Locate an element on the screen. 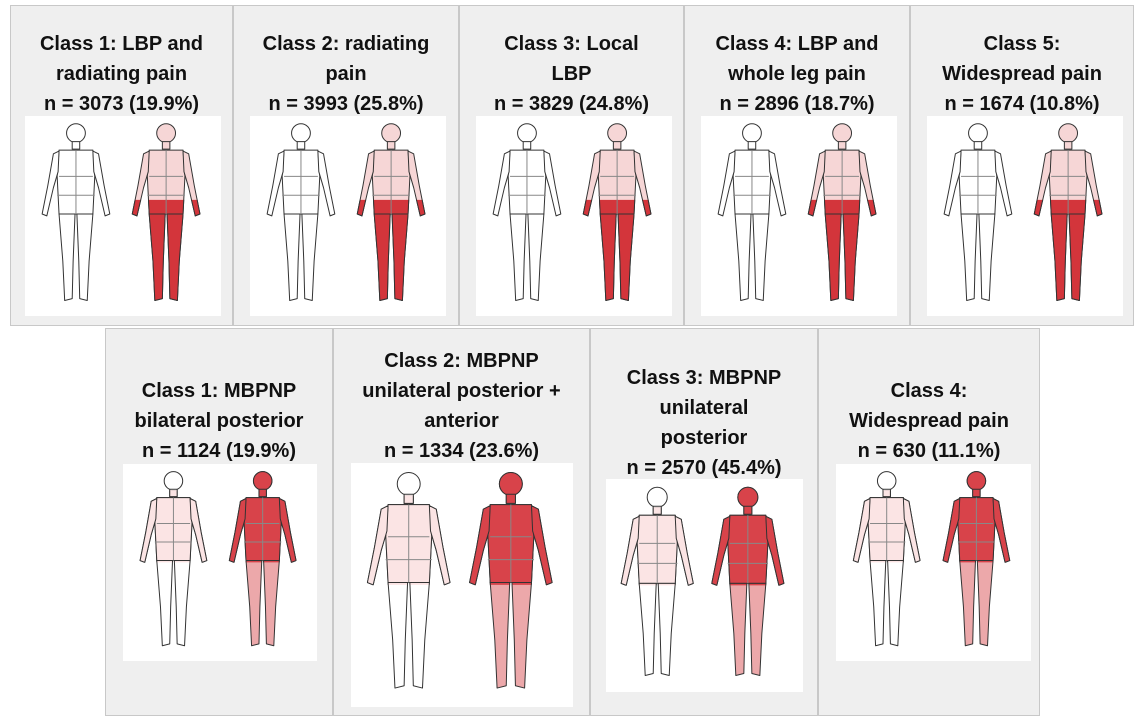  panel-title: Class 5: Widespread pain n = 1674 (10.8%) is located at coordinates (1022, 74).